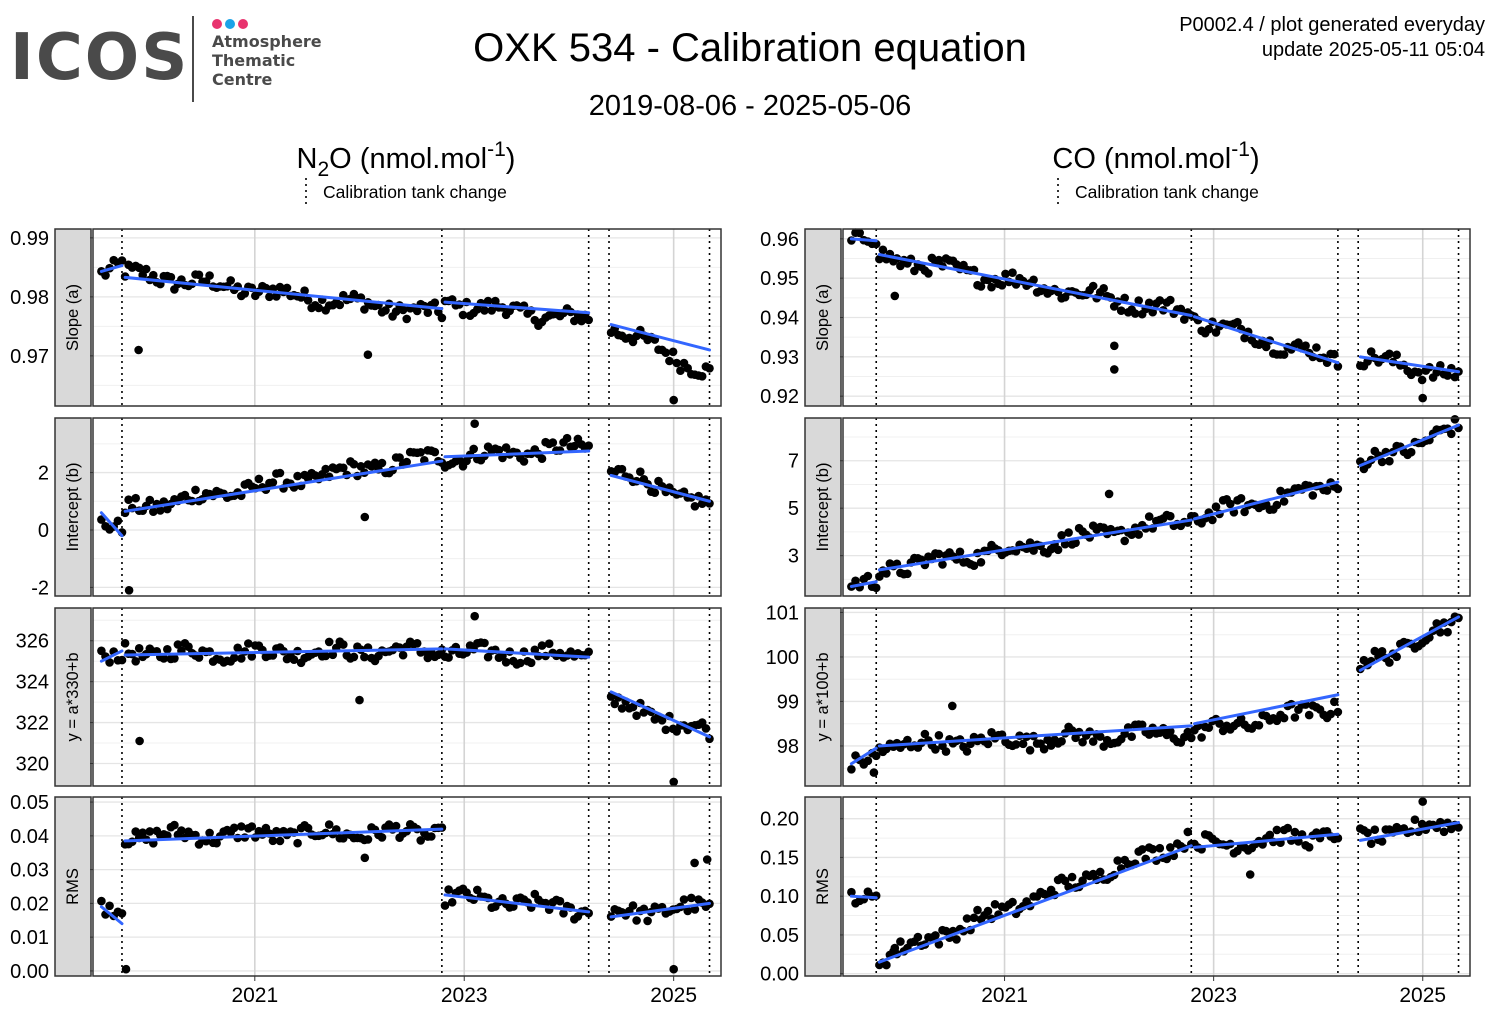  What do you see at coordinates (779, 858) in the screenshot?
I see `y-tick-label: 0.15` at bounding box center [779, 858].